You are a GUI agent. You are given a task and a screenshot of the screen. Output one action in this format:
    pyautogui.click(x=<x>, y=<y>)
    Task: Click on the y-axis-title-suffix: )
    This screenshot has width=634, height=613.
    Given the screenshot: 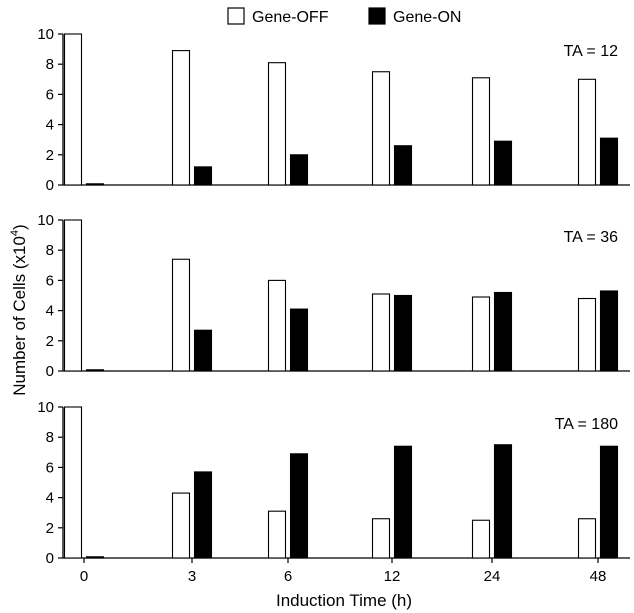 What is the action you would take?
    pyautogui.click(x=19, y=227)
    